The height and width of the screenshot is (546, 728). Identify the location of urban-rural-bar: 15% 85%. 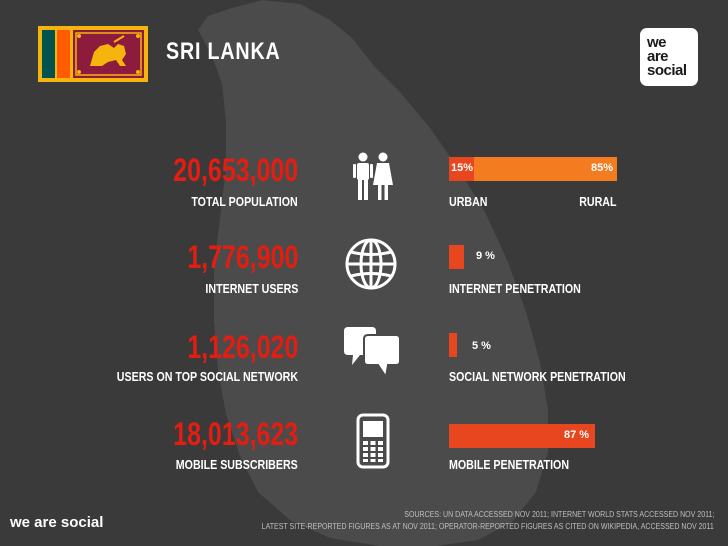
(533, 169).